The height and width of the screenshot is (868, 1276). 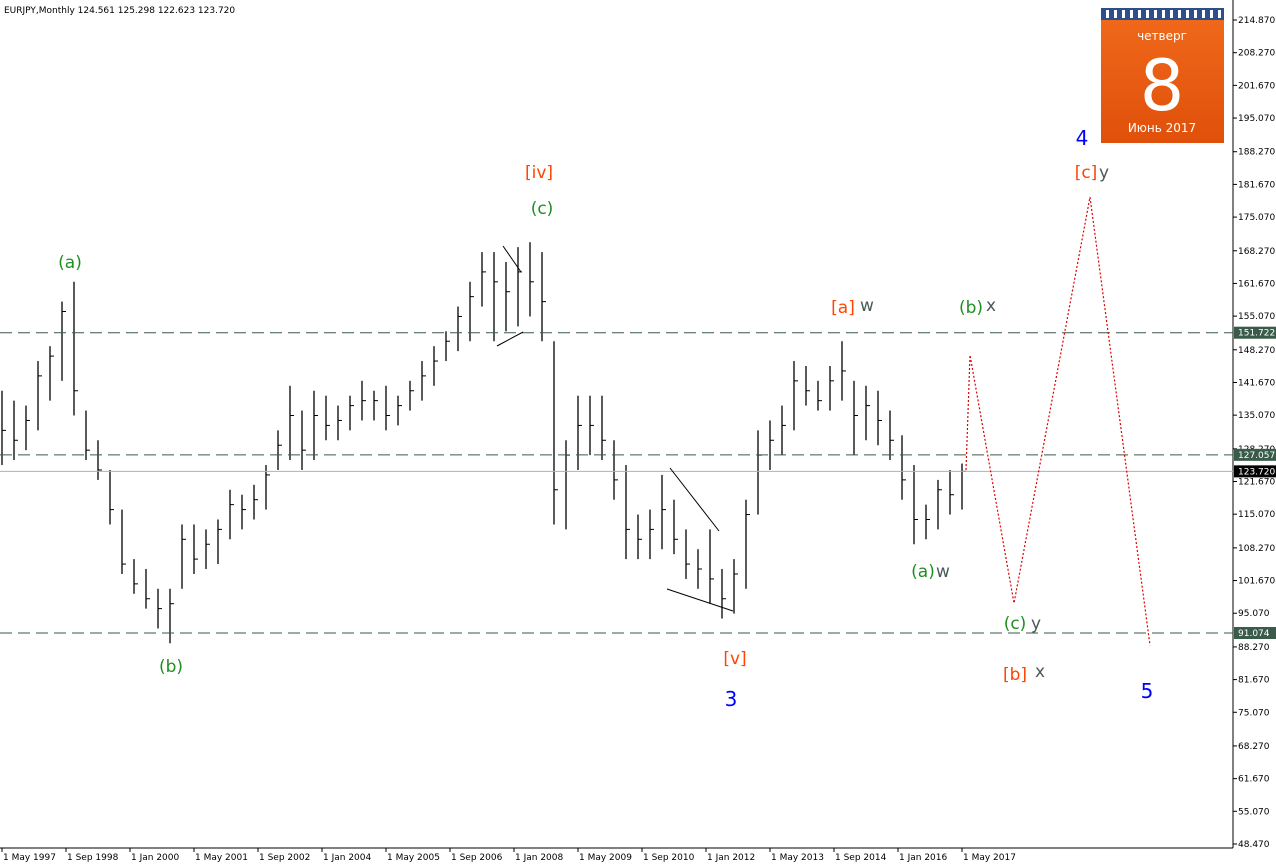 I want to click on y-tick-label: 101.670, so click(x=1256, y=582).